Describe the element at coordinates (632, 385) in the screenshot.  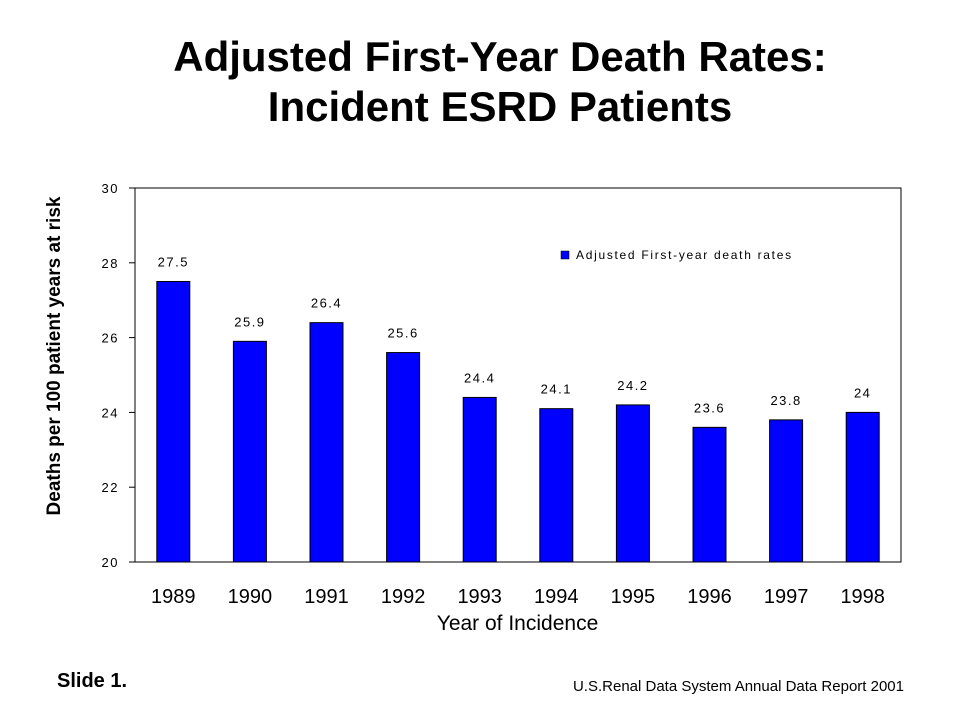
I see `data-label: 24.2` at that location.